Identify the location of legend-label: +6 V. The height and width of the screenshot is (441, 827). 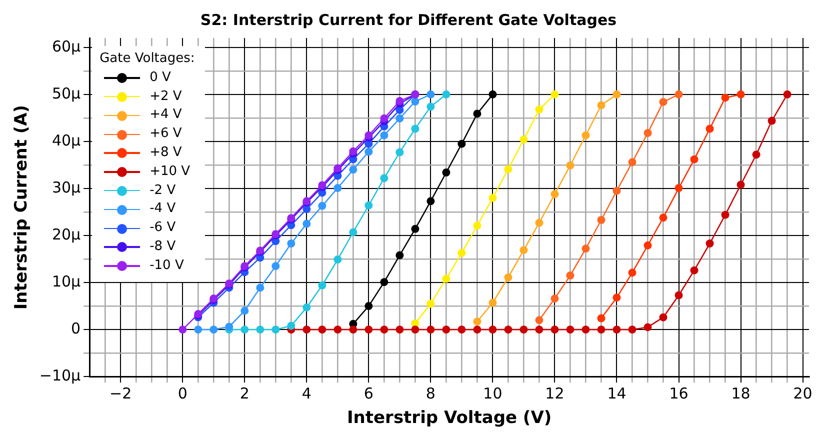
(166, 134).